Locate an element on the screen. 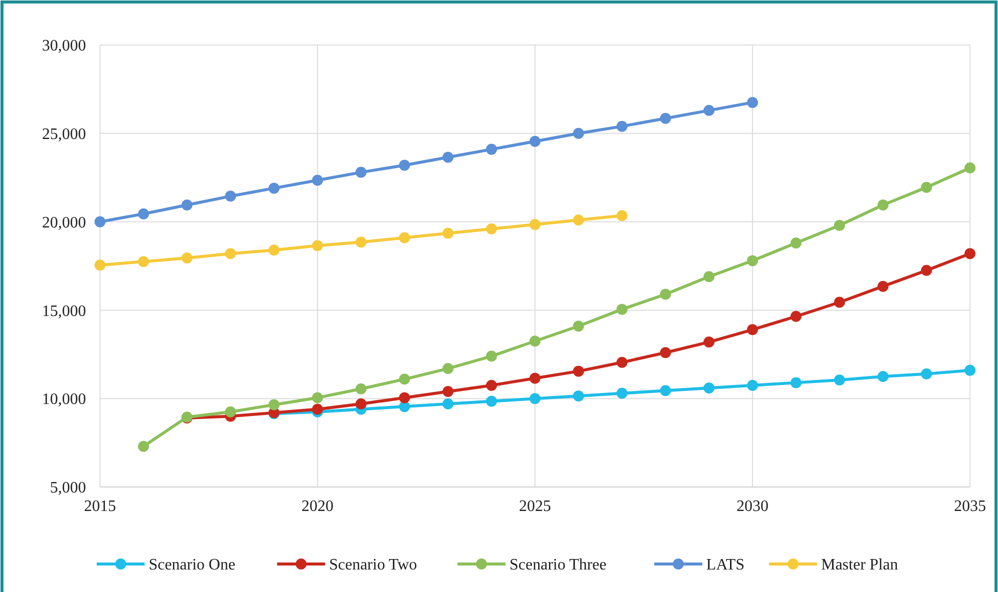  y-tick-label: 15,000 is located at coordinates (64, 311).